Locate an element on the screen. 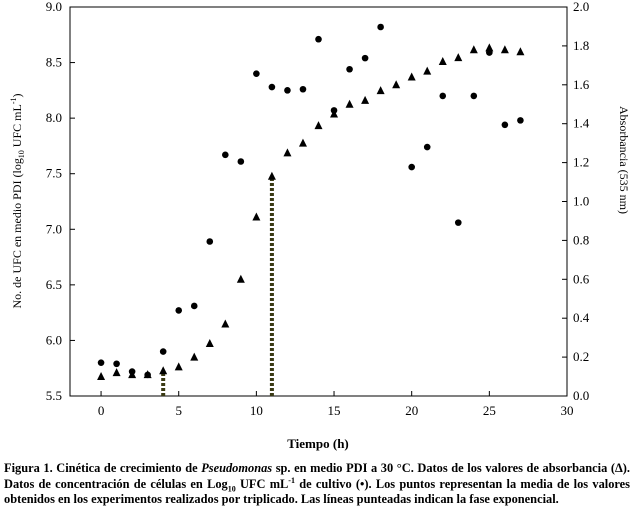 The width and height of the screenshot is (634, 531). y-right-axis-title: Absorbancia (535 nm) is located at coordinates (624, 160).